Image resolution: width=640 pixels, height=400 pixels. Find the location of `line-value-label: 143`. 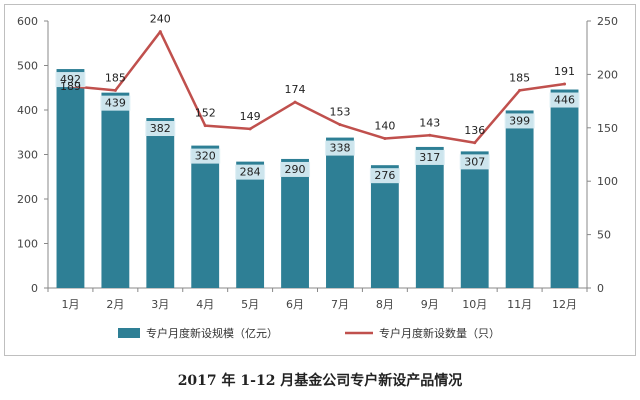

line-value-label: 143 is located at coordinates (429, 122).